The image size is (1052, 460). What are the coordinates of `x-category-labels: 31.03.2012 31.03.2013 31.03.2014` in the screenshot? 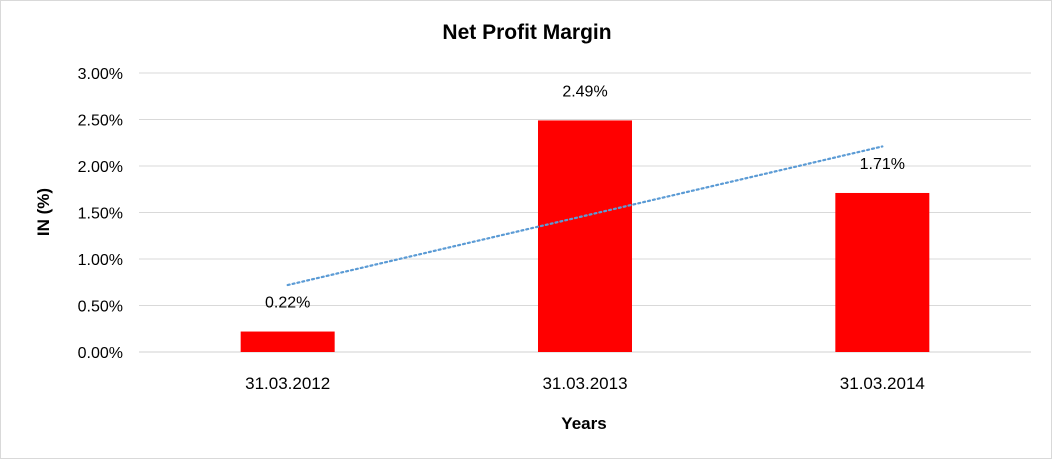 It's located at (585, 383).